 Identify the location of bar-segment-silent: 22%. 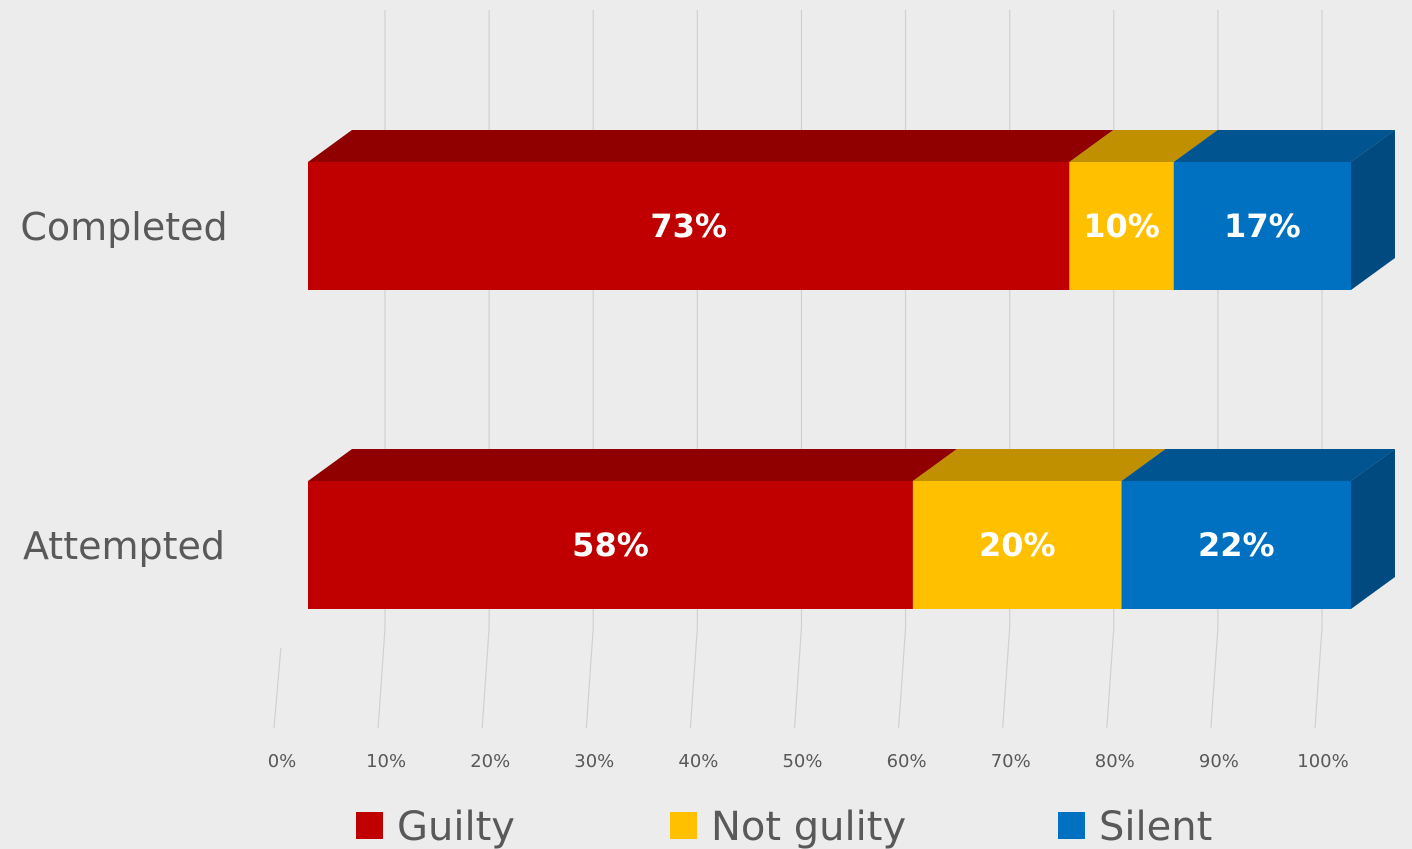
(1258, 529).